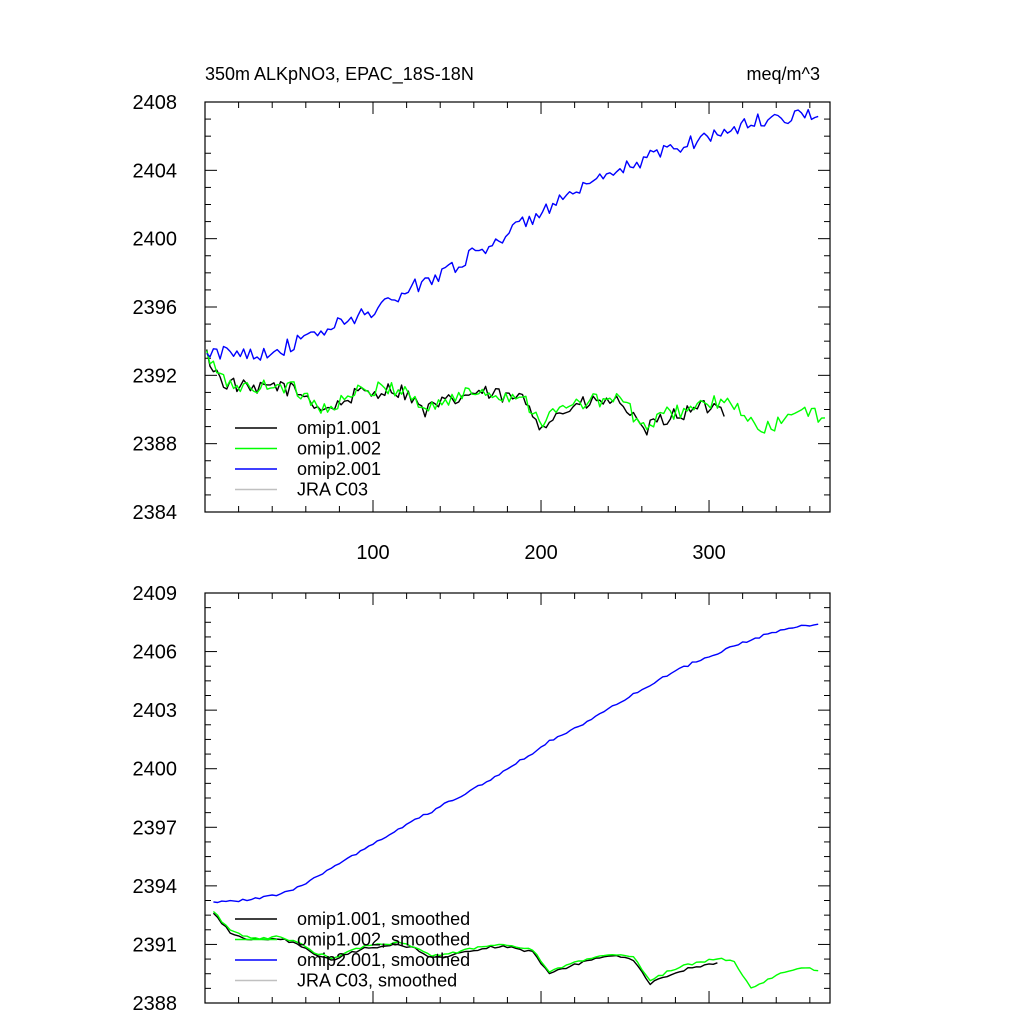 This screenshot has width=1024, height=1024. I want to click on y-tick-label: 2403, so click(155, 711).